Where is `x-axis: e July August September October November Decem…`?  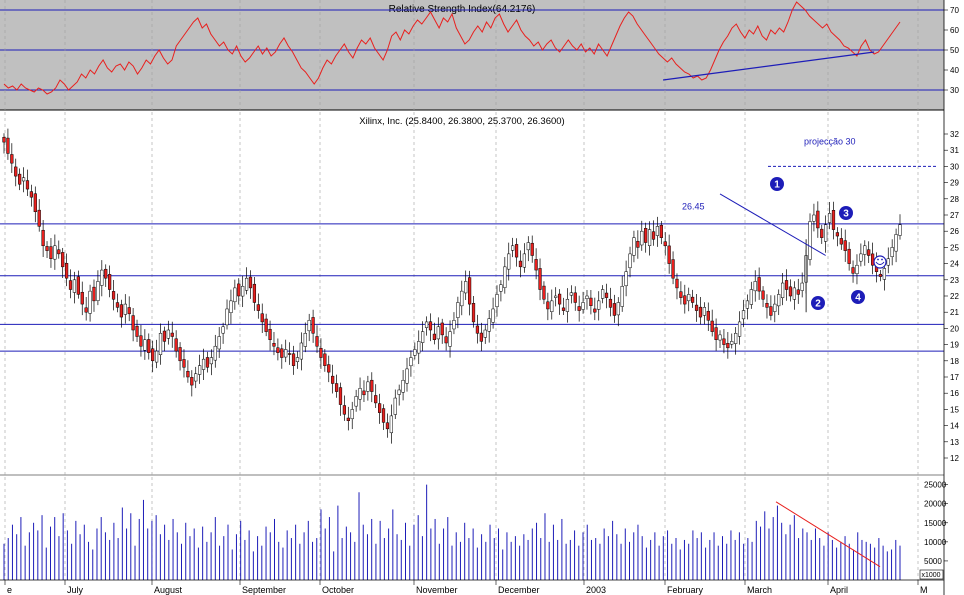 x-axis: e July August September October November Decem… is located at coordinates (472, 587).